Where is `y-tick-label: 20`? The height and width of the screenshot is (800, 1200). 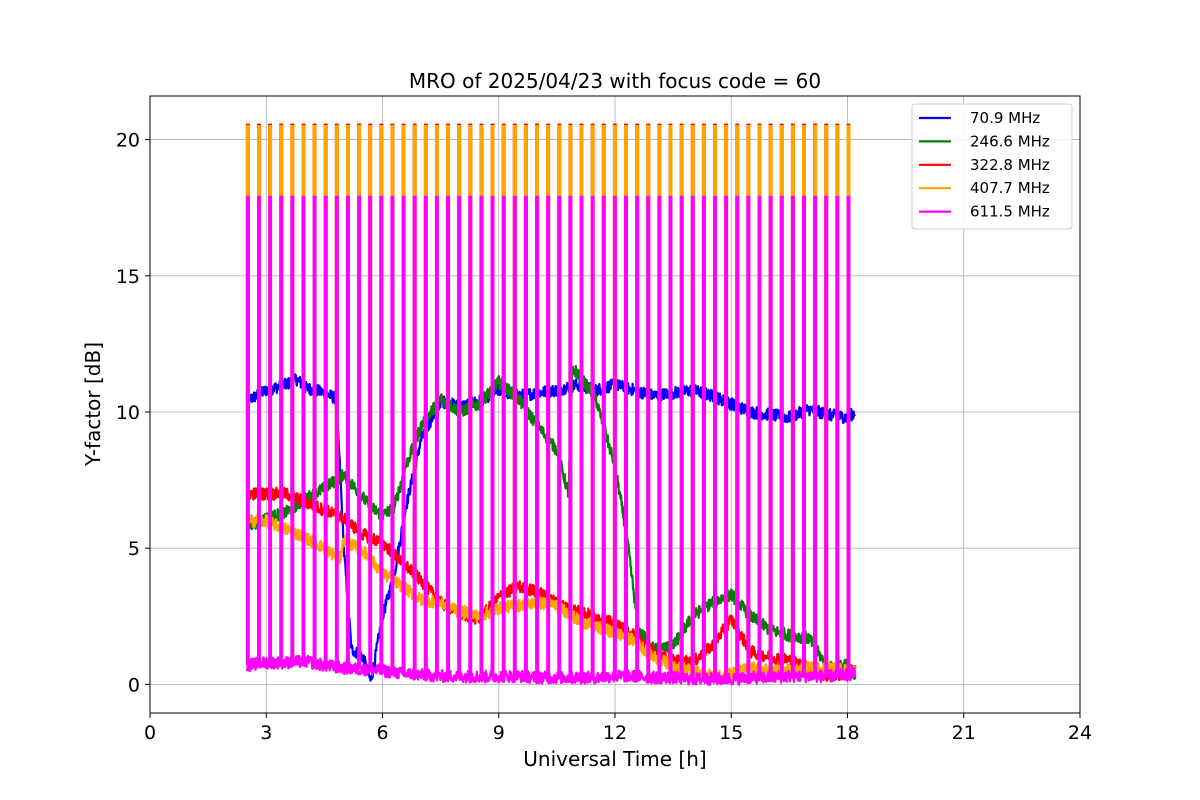 y-tick-label: 20 is located at coordinates (128, 141).